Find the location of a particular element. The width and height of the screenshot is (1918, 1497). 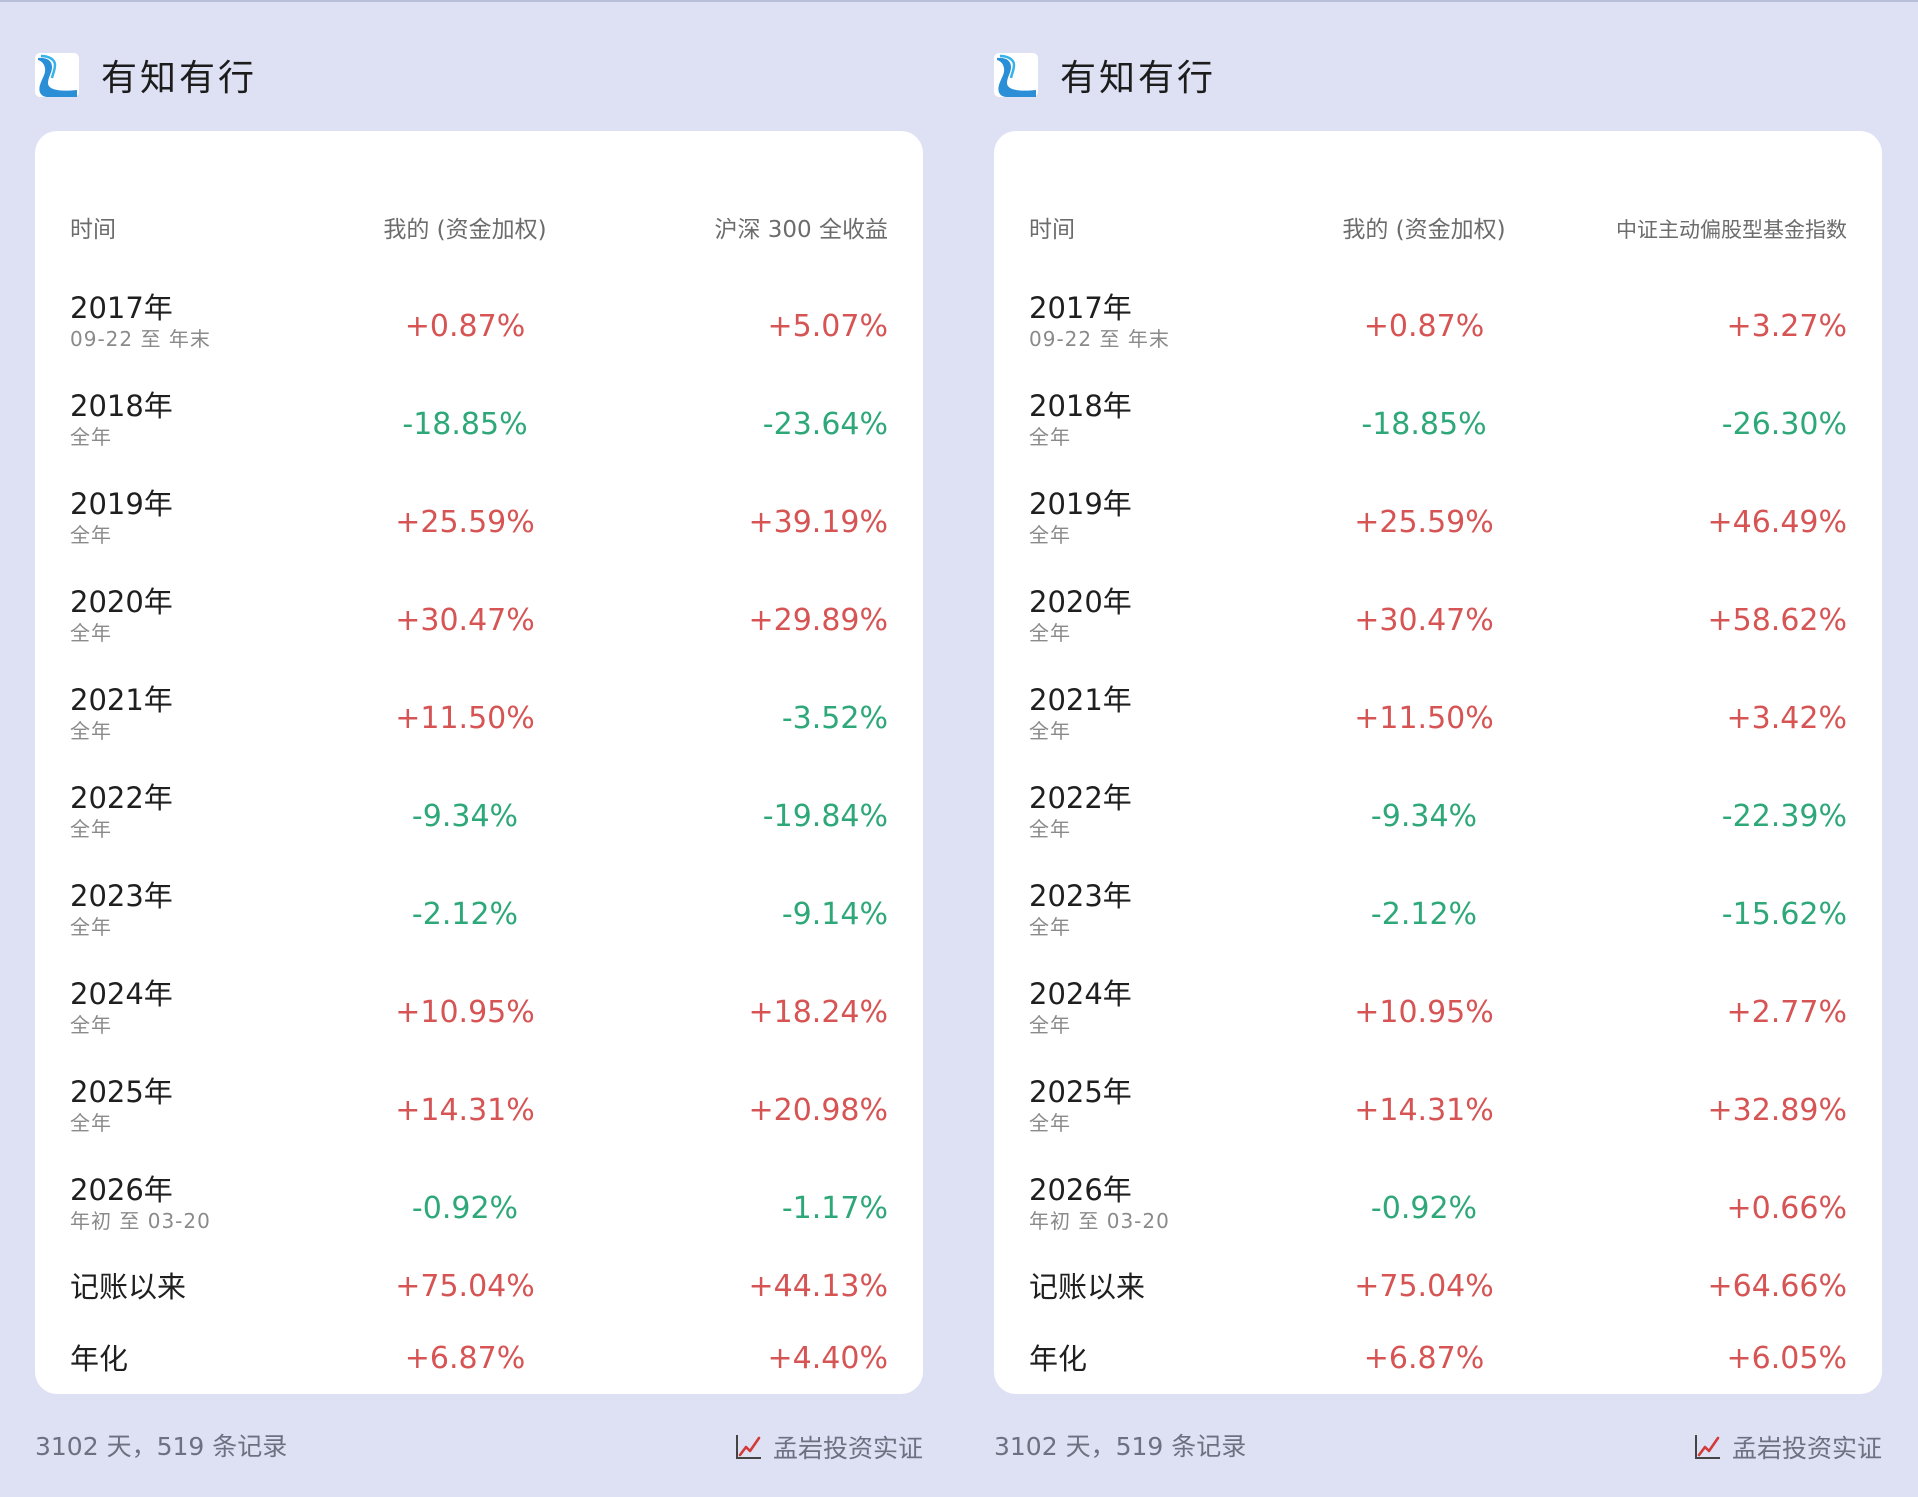

table-row: 2026年 年初 至 03-20 -0.92% +0.66% is located at coordinates (1438, 1220).